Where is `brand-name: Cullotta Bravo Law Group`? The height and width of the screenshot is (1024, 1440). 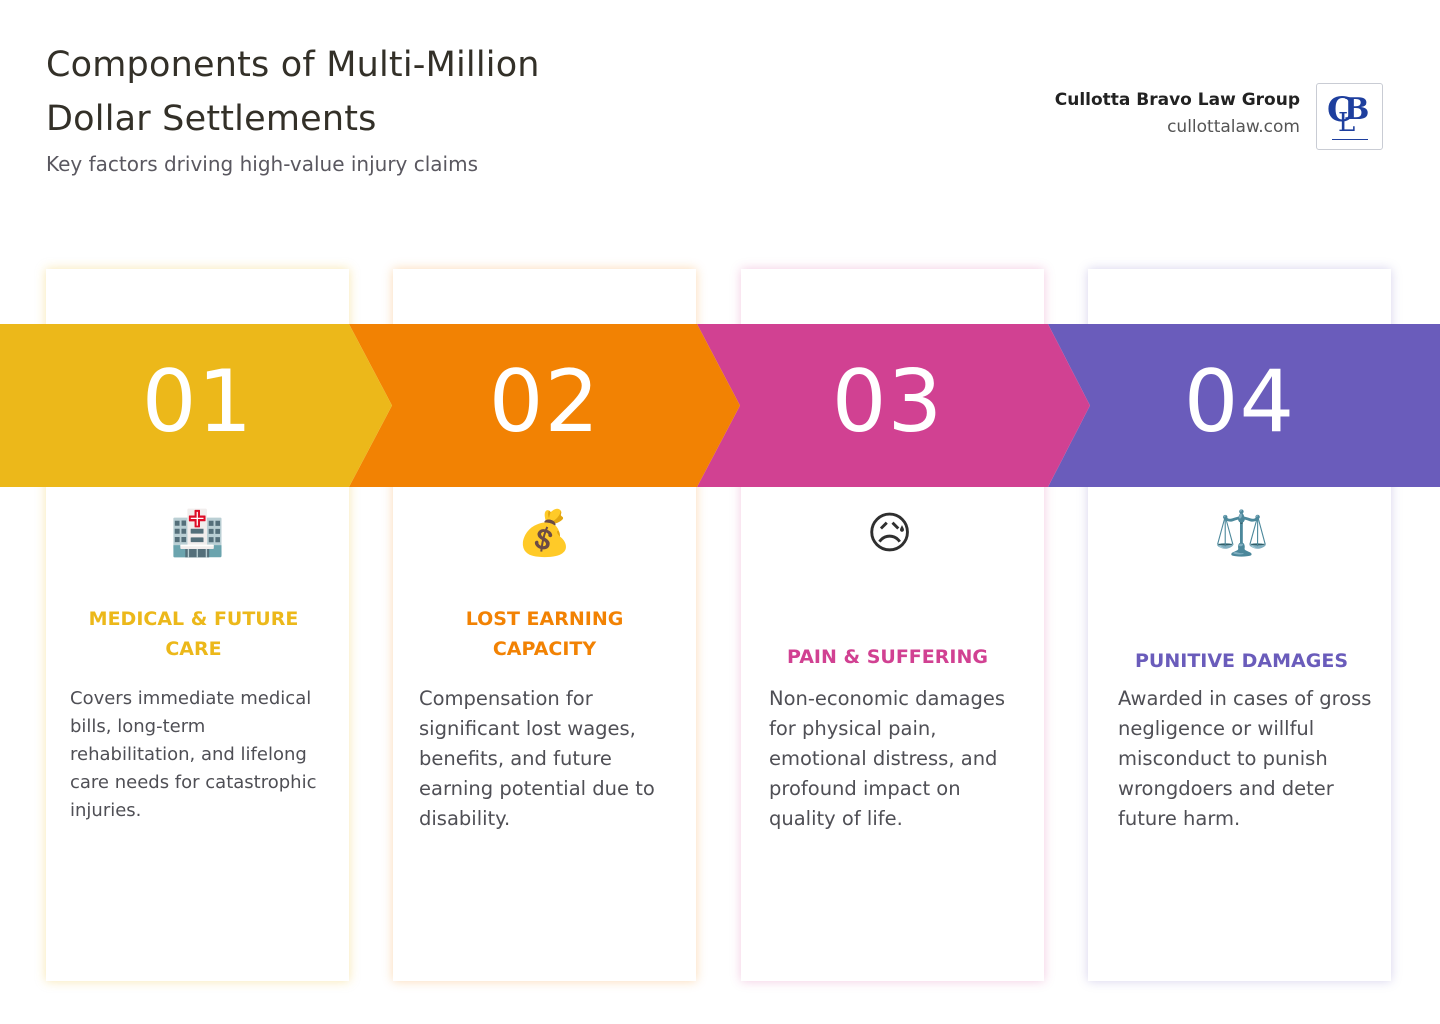
brand-name: Cullotta Bravo Law Group is located at coordinates (1177, 100).